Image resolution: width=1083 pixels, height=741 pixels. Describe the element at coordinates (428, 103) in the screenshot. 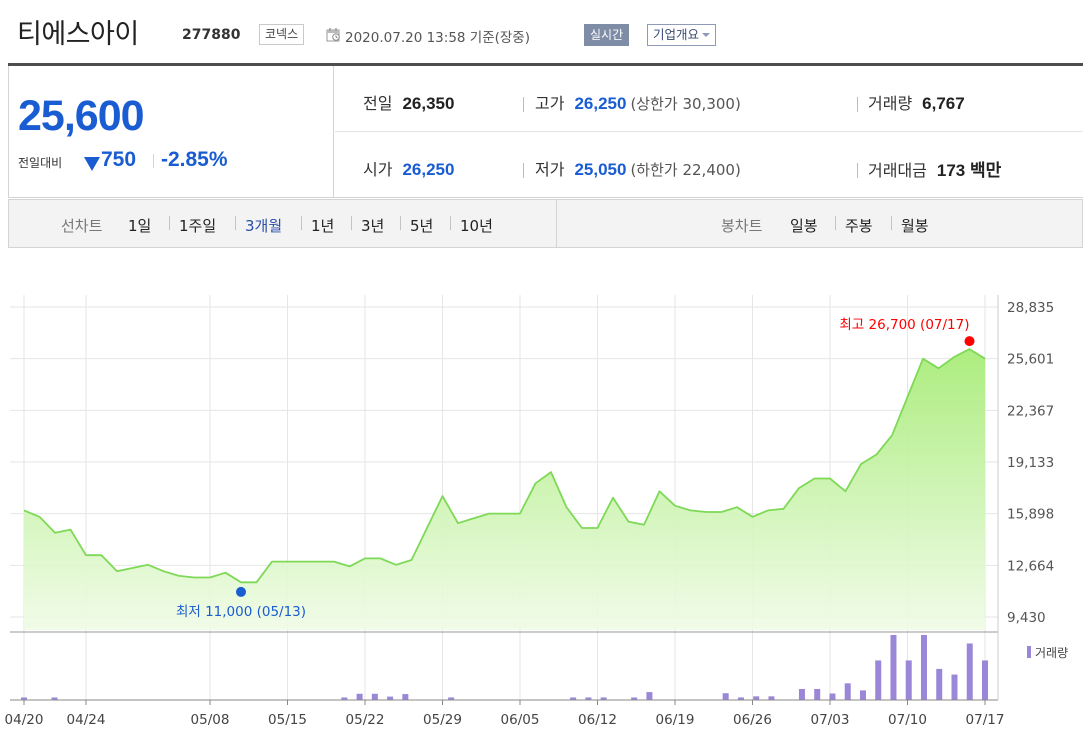

I see `prev-close-value: 26,350` at that location.